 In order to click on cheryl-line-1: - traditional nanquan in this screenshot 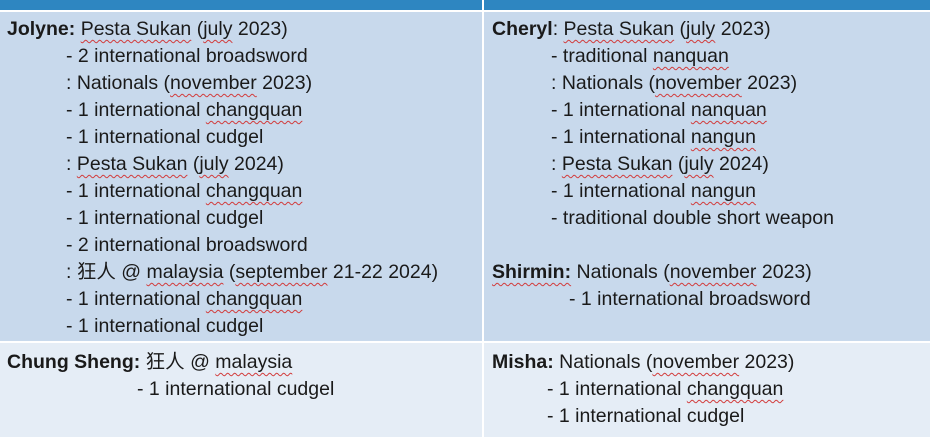, I will do `click(640, 56)`.